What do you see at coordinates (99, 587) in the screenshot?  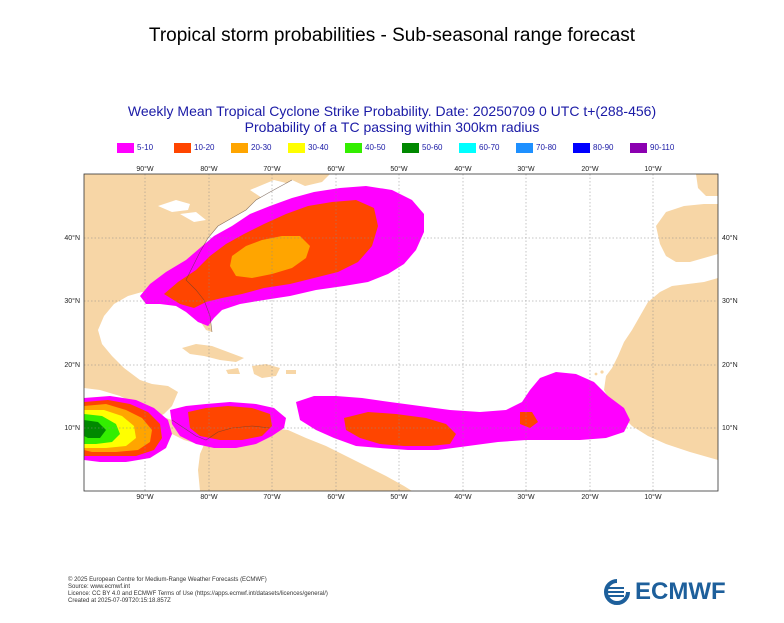 I see `footer-line: Source: www.ecmwf.int` at bounding box center [99, 587].